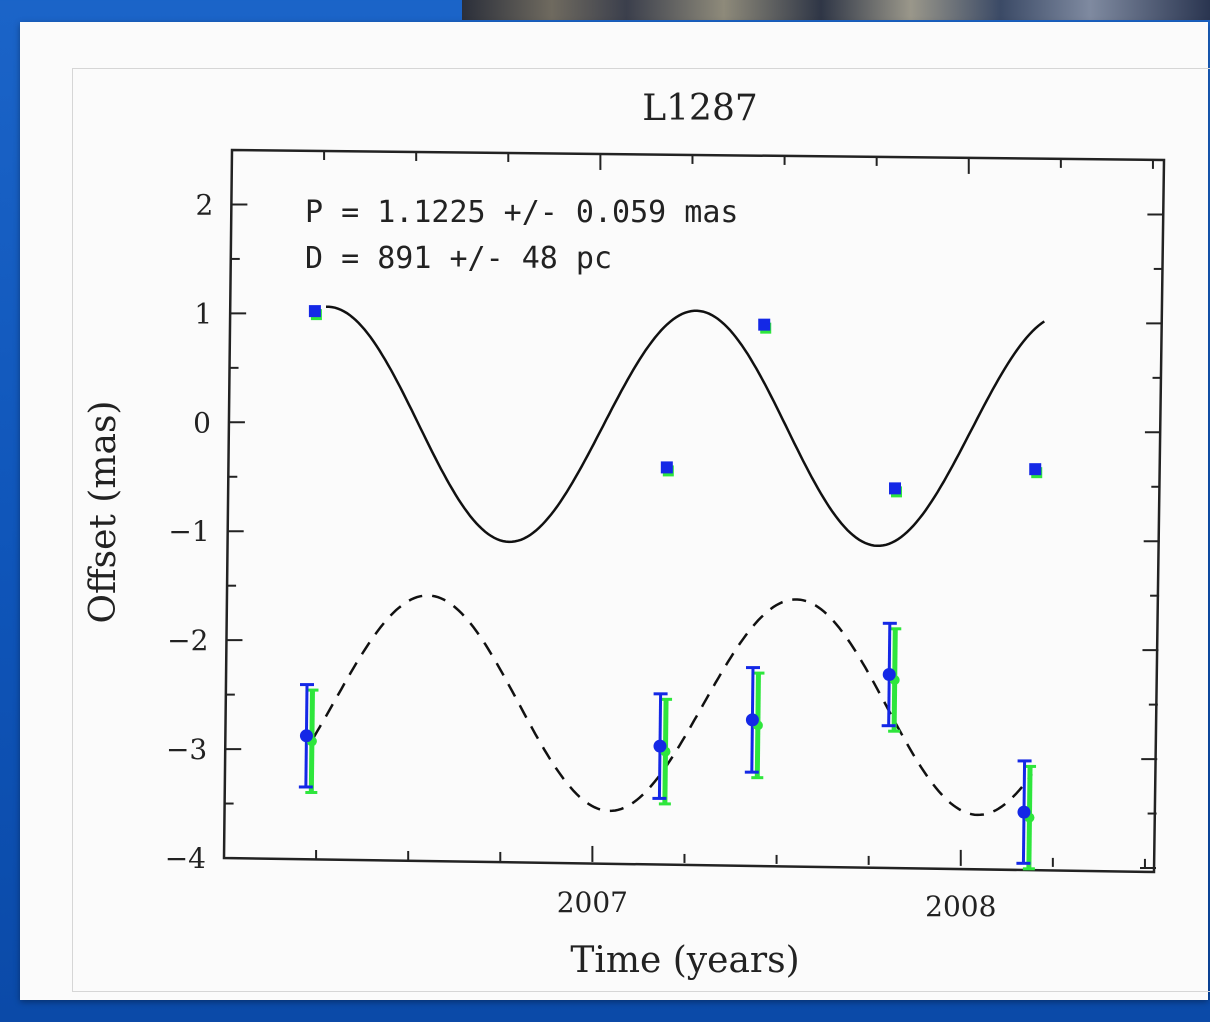 The image size is (1210, 1022). Describe the element at coordinates (103, 512) in the screenshot. I see `y-axis-title: Offset (mas)` at that location.